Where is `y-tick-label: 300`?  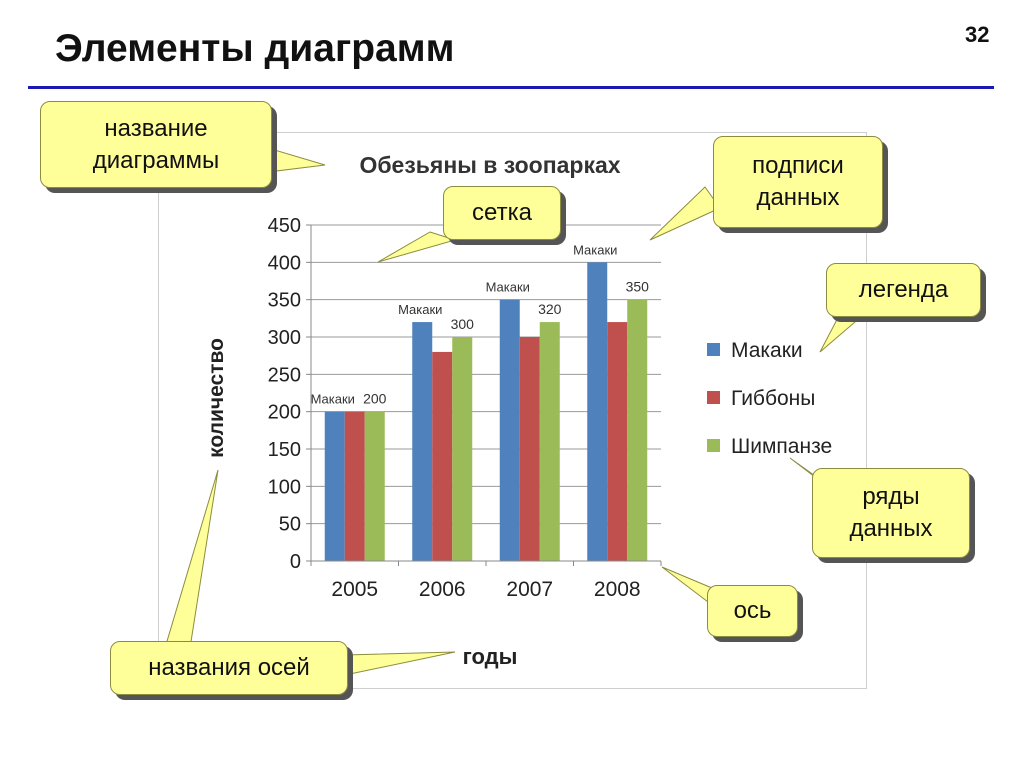 y-tick-label: 300 is located at coordinates (284, 338).